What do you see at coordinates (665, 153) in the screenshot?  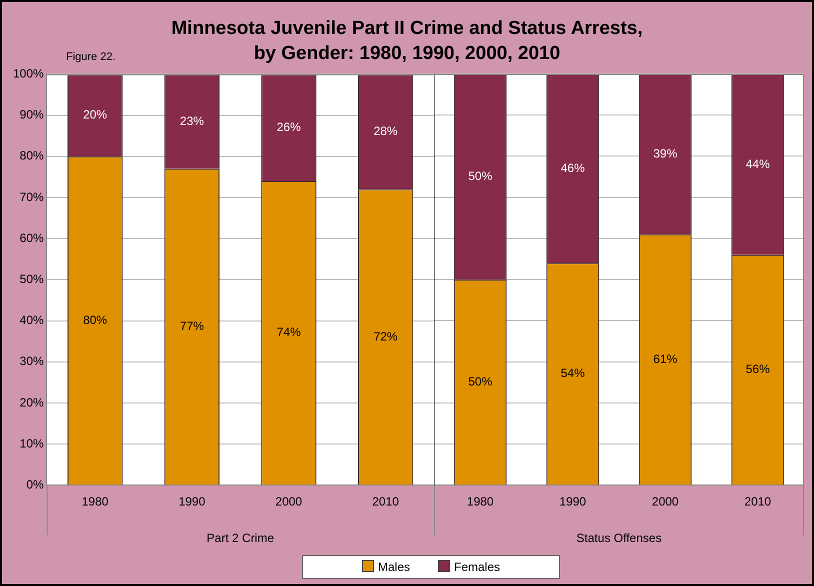 I see `data-label: 39%` at bounding box center [665, 153].